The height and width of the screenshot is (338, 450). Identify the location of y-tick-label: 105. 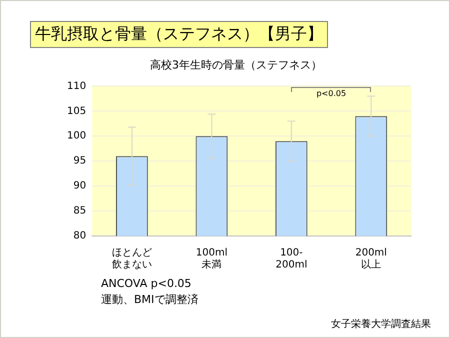
(76, 111).